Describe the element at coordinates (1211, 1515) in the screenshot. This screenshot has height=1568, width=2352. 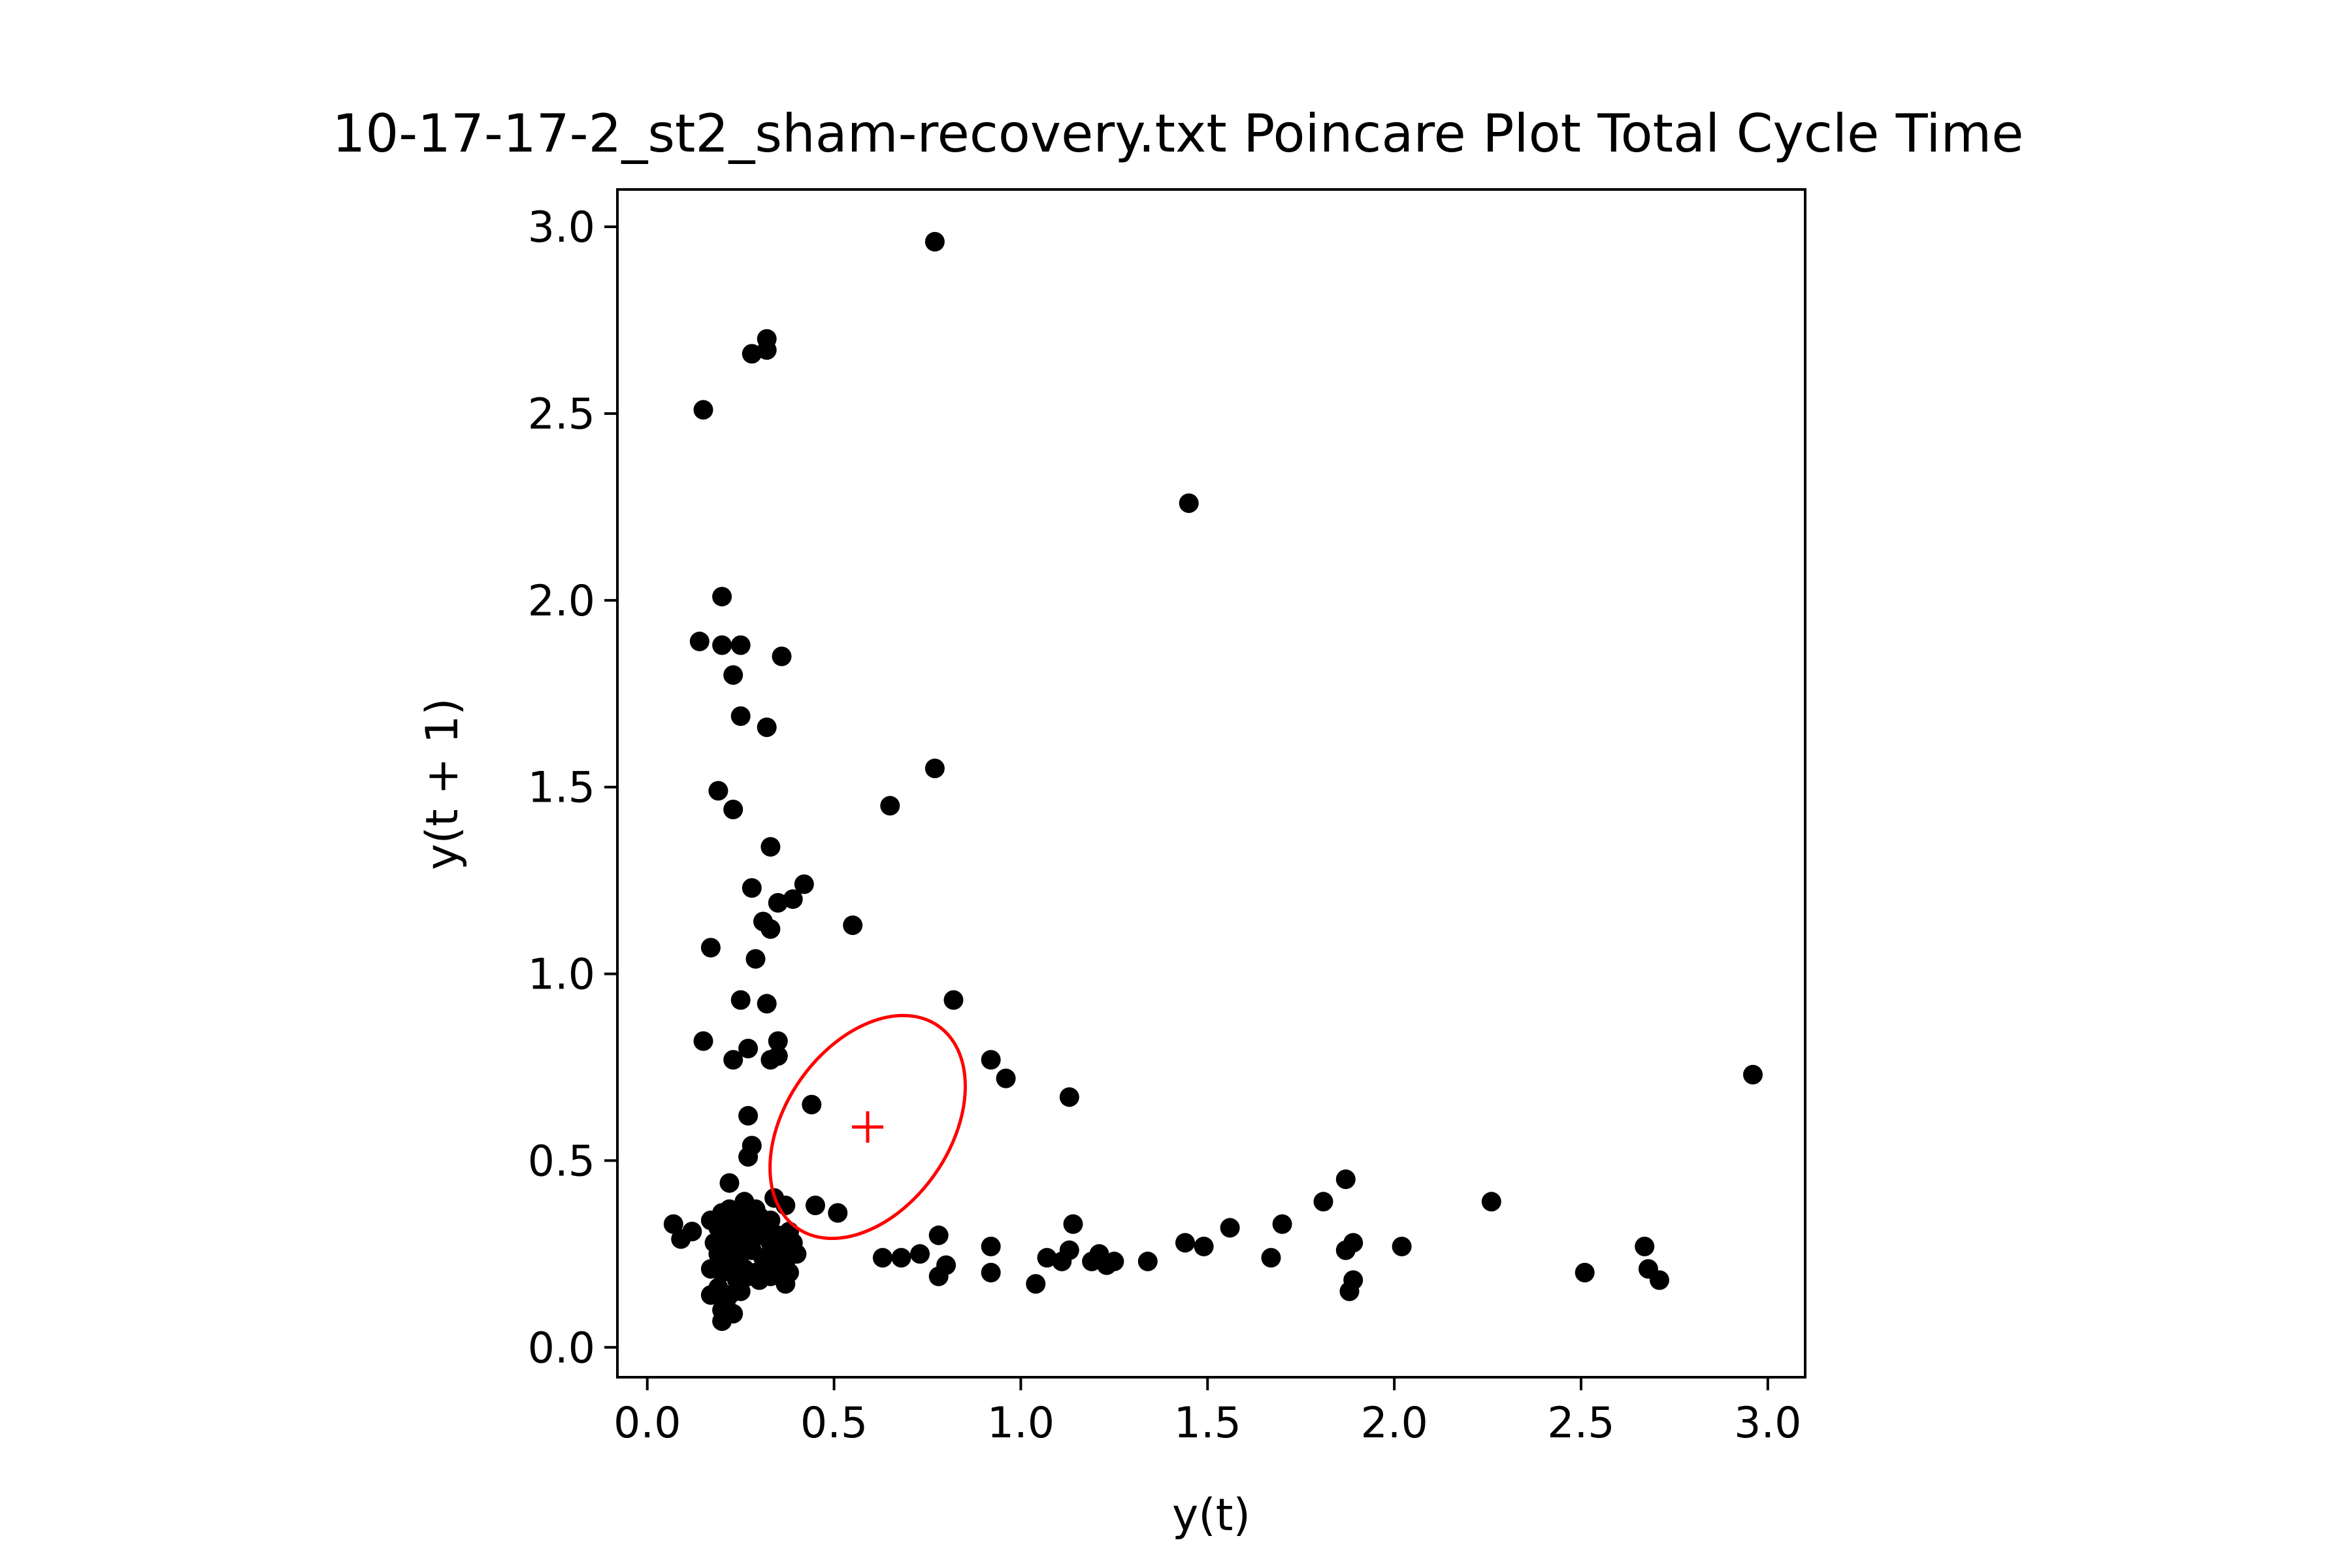
I see `x-axis-label: y(t)` at that location.